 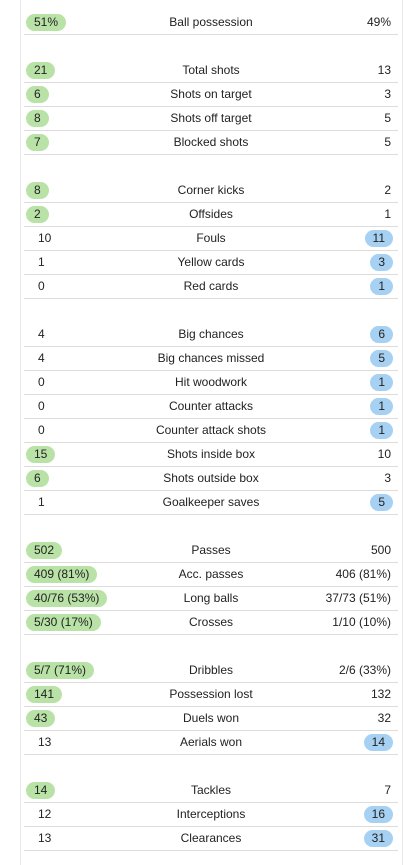 What do you see at coordinates (362, 670) in the screenshot?
I see `away-value-cell: 2/6 (33%)` at bounding box center [362, 670].